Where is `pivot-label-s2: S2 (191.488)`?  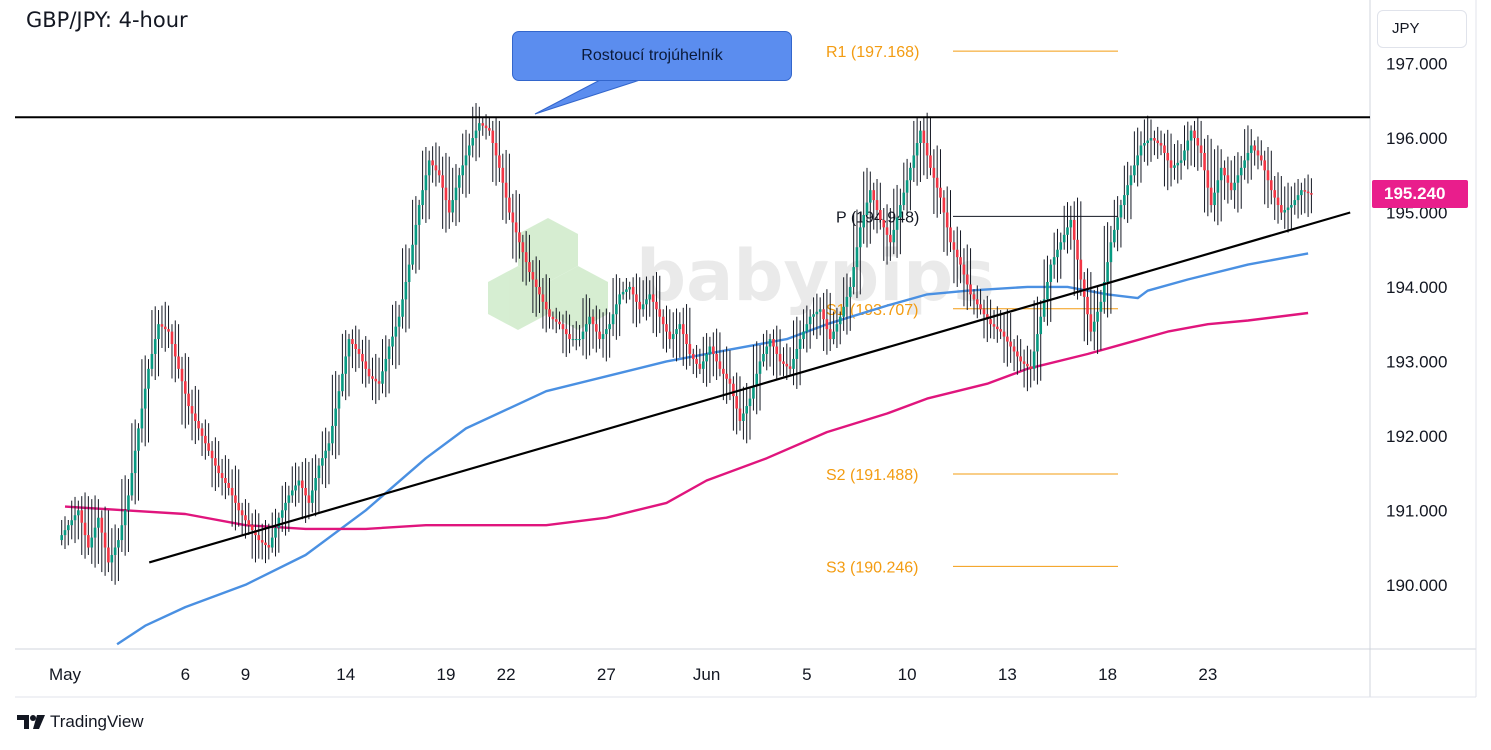
pivot-label-s2: S2 (191.488) is located at coordinates (872, 475).